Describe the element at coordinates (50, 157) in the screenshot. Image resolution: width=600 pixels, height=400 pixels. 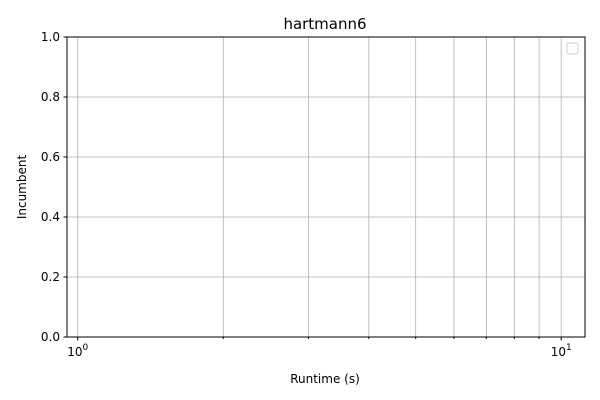
I see `y-tick-label: 0.6` at that location.